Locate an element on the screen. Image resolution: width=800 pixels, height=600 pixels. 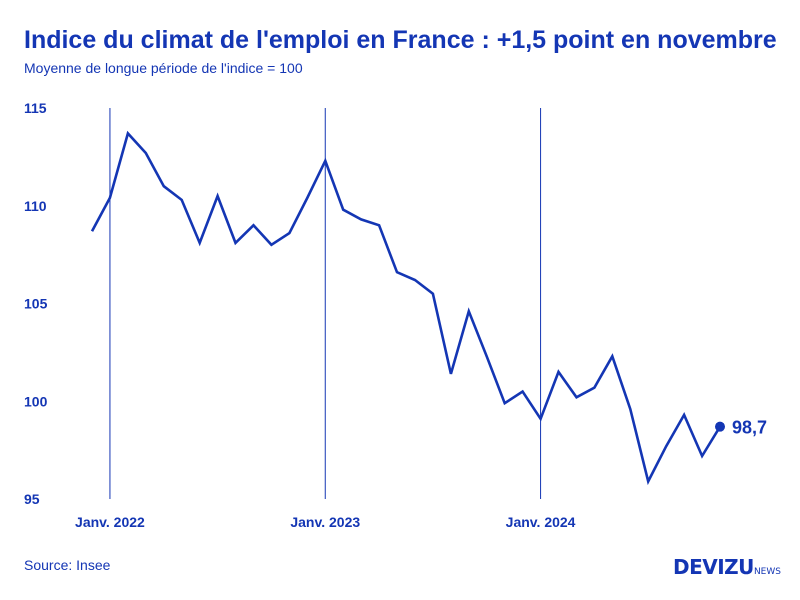
source-note: Source: Insee is located at coordinates (67, 565).